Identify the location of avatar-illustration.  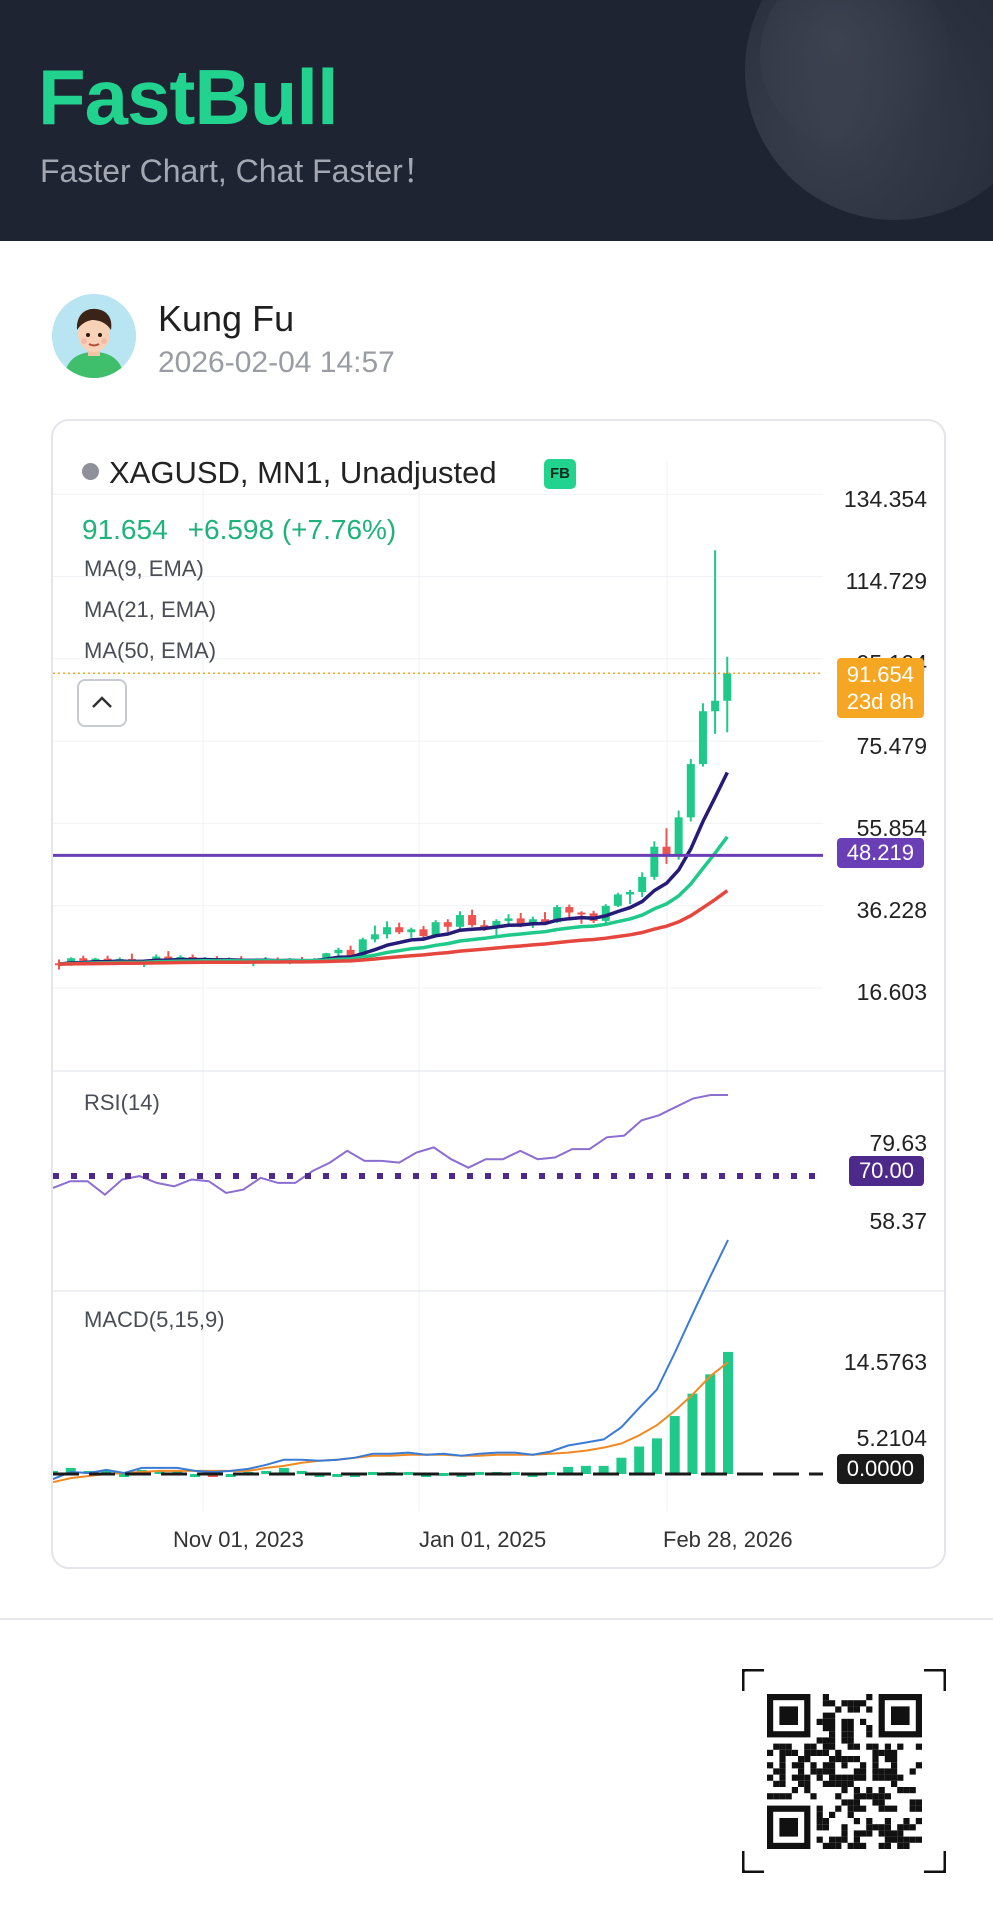
(94, 336).